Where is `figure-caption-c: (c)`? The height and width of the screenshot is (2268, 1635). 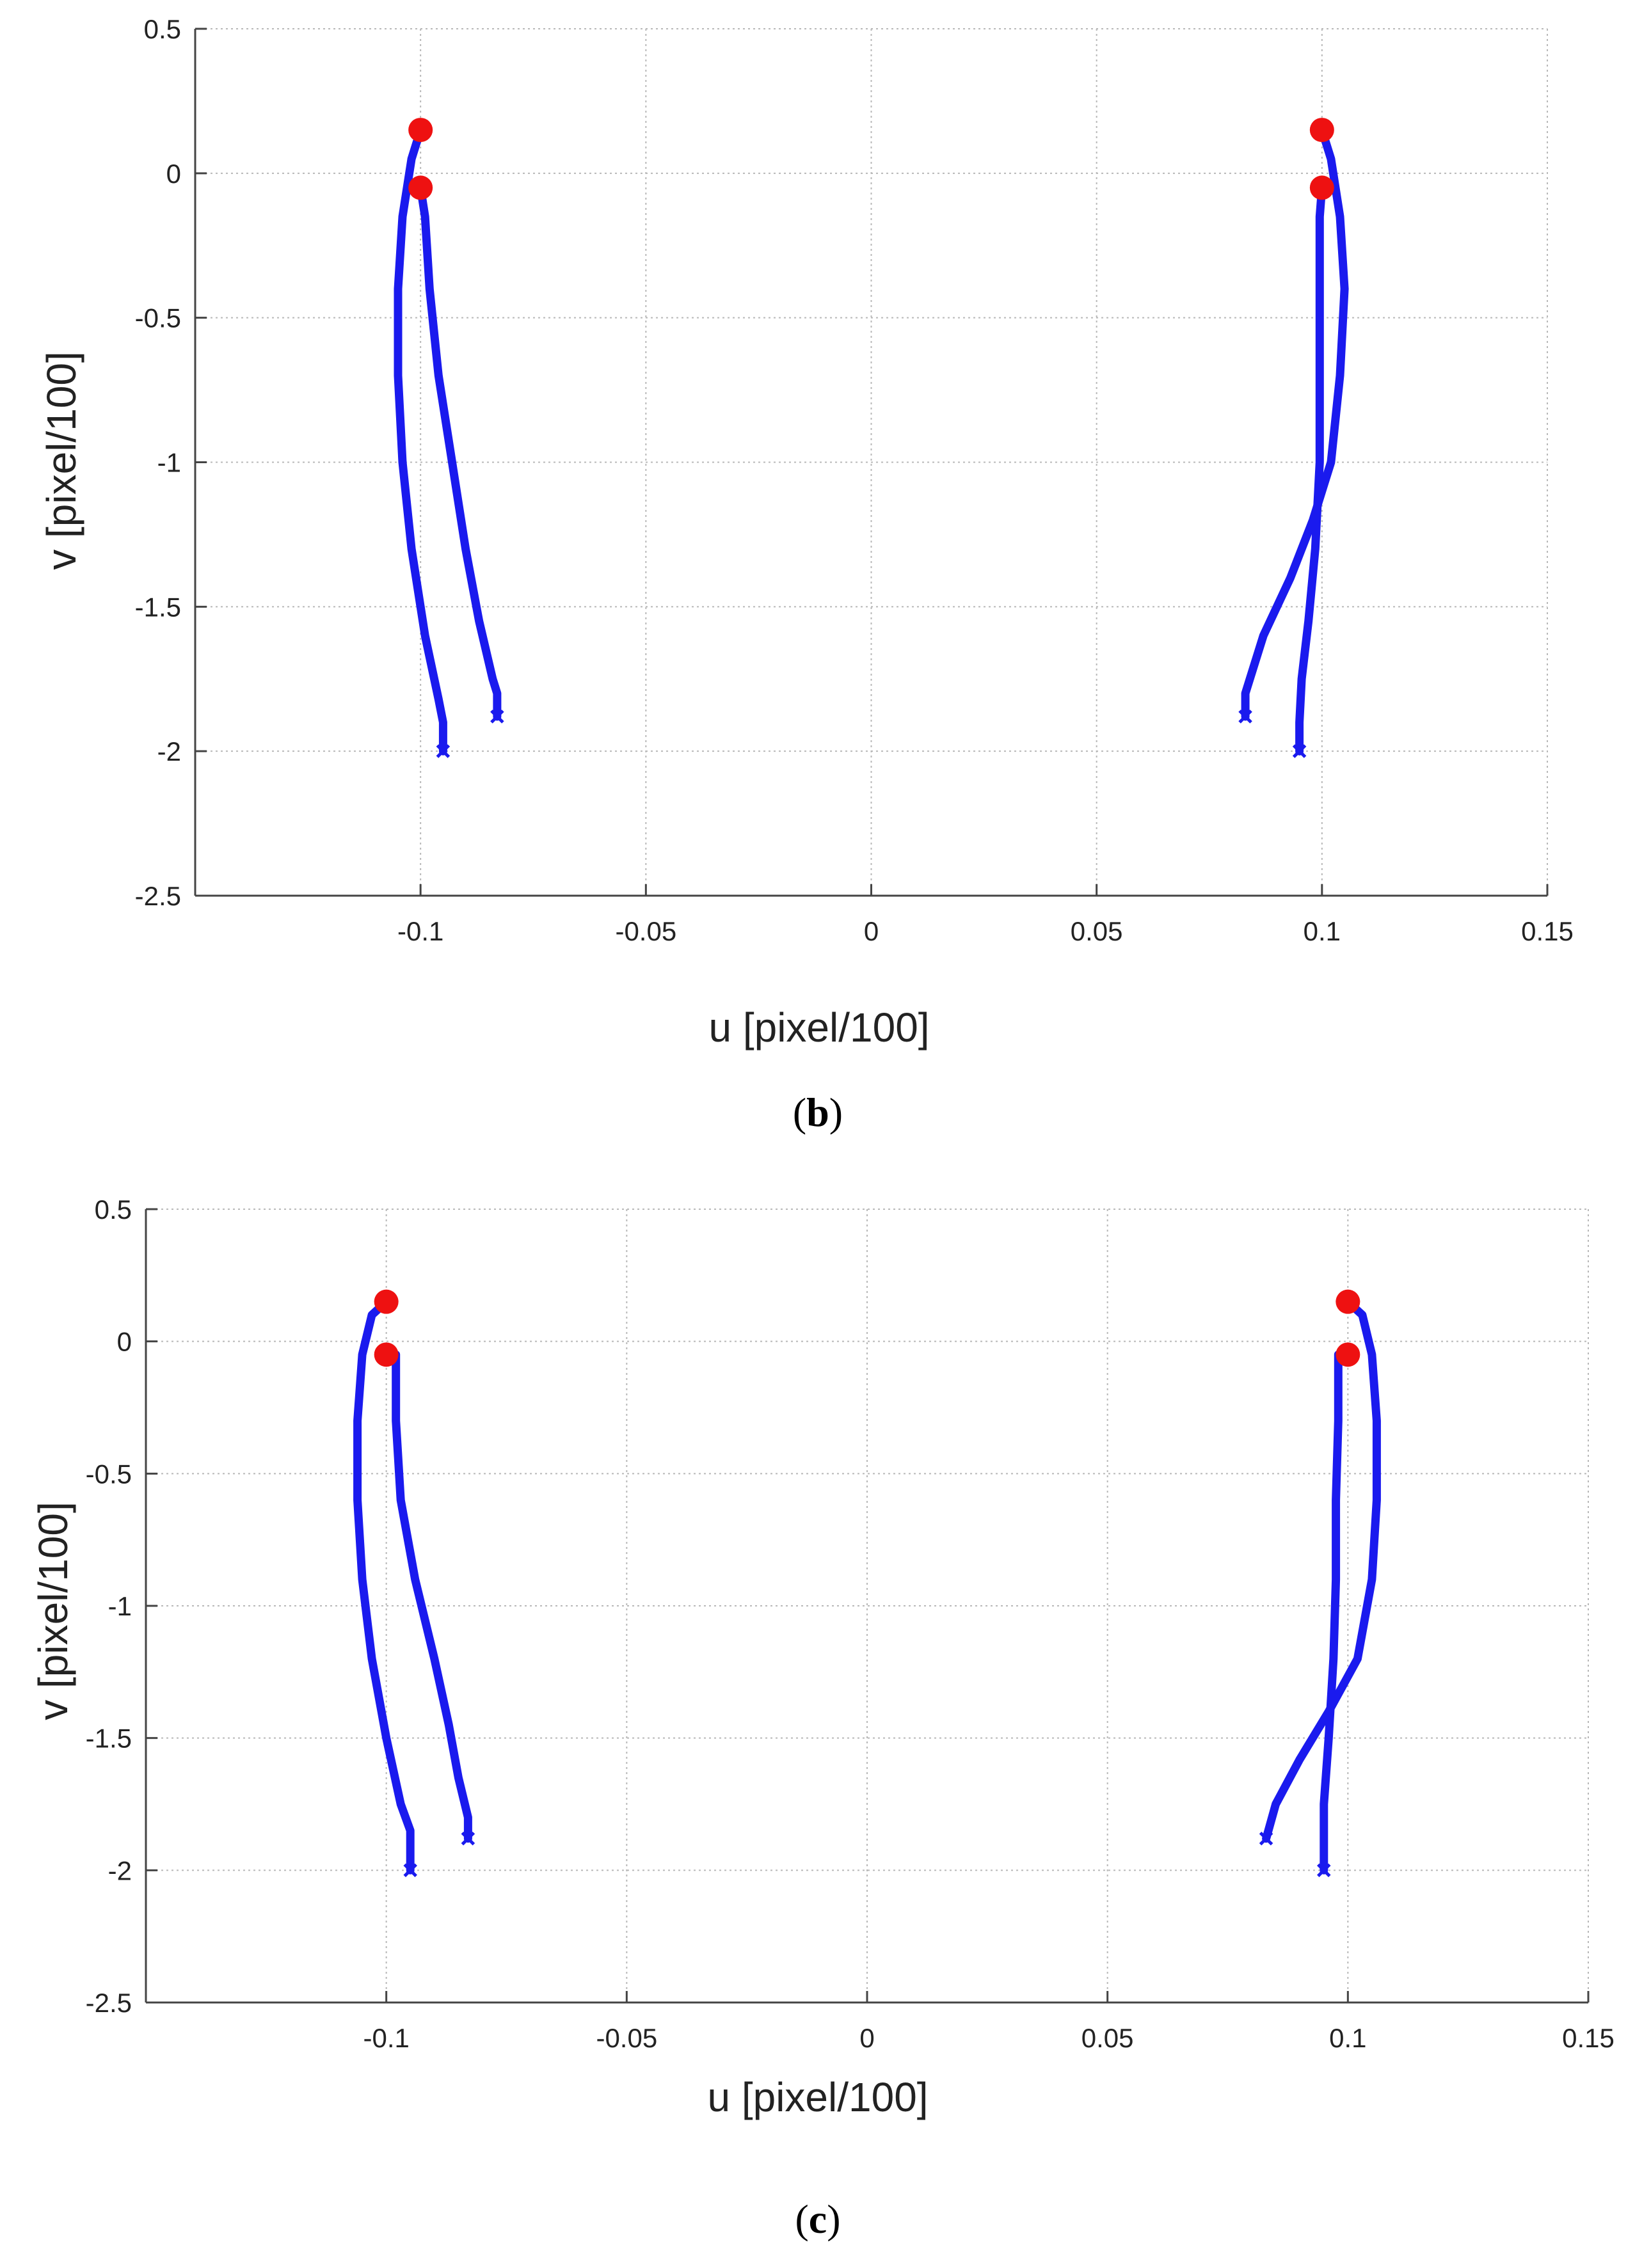 figure-caption-c: (c) is located at coordinates (817, 2219).